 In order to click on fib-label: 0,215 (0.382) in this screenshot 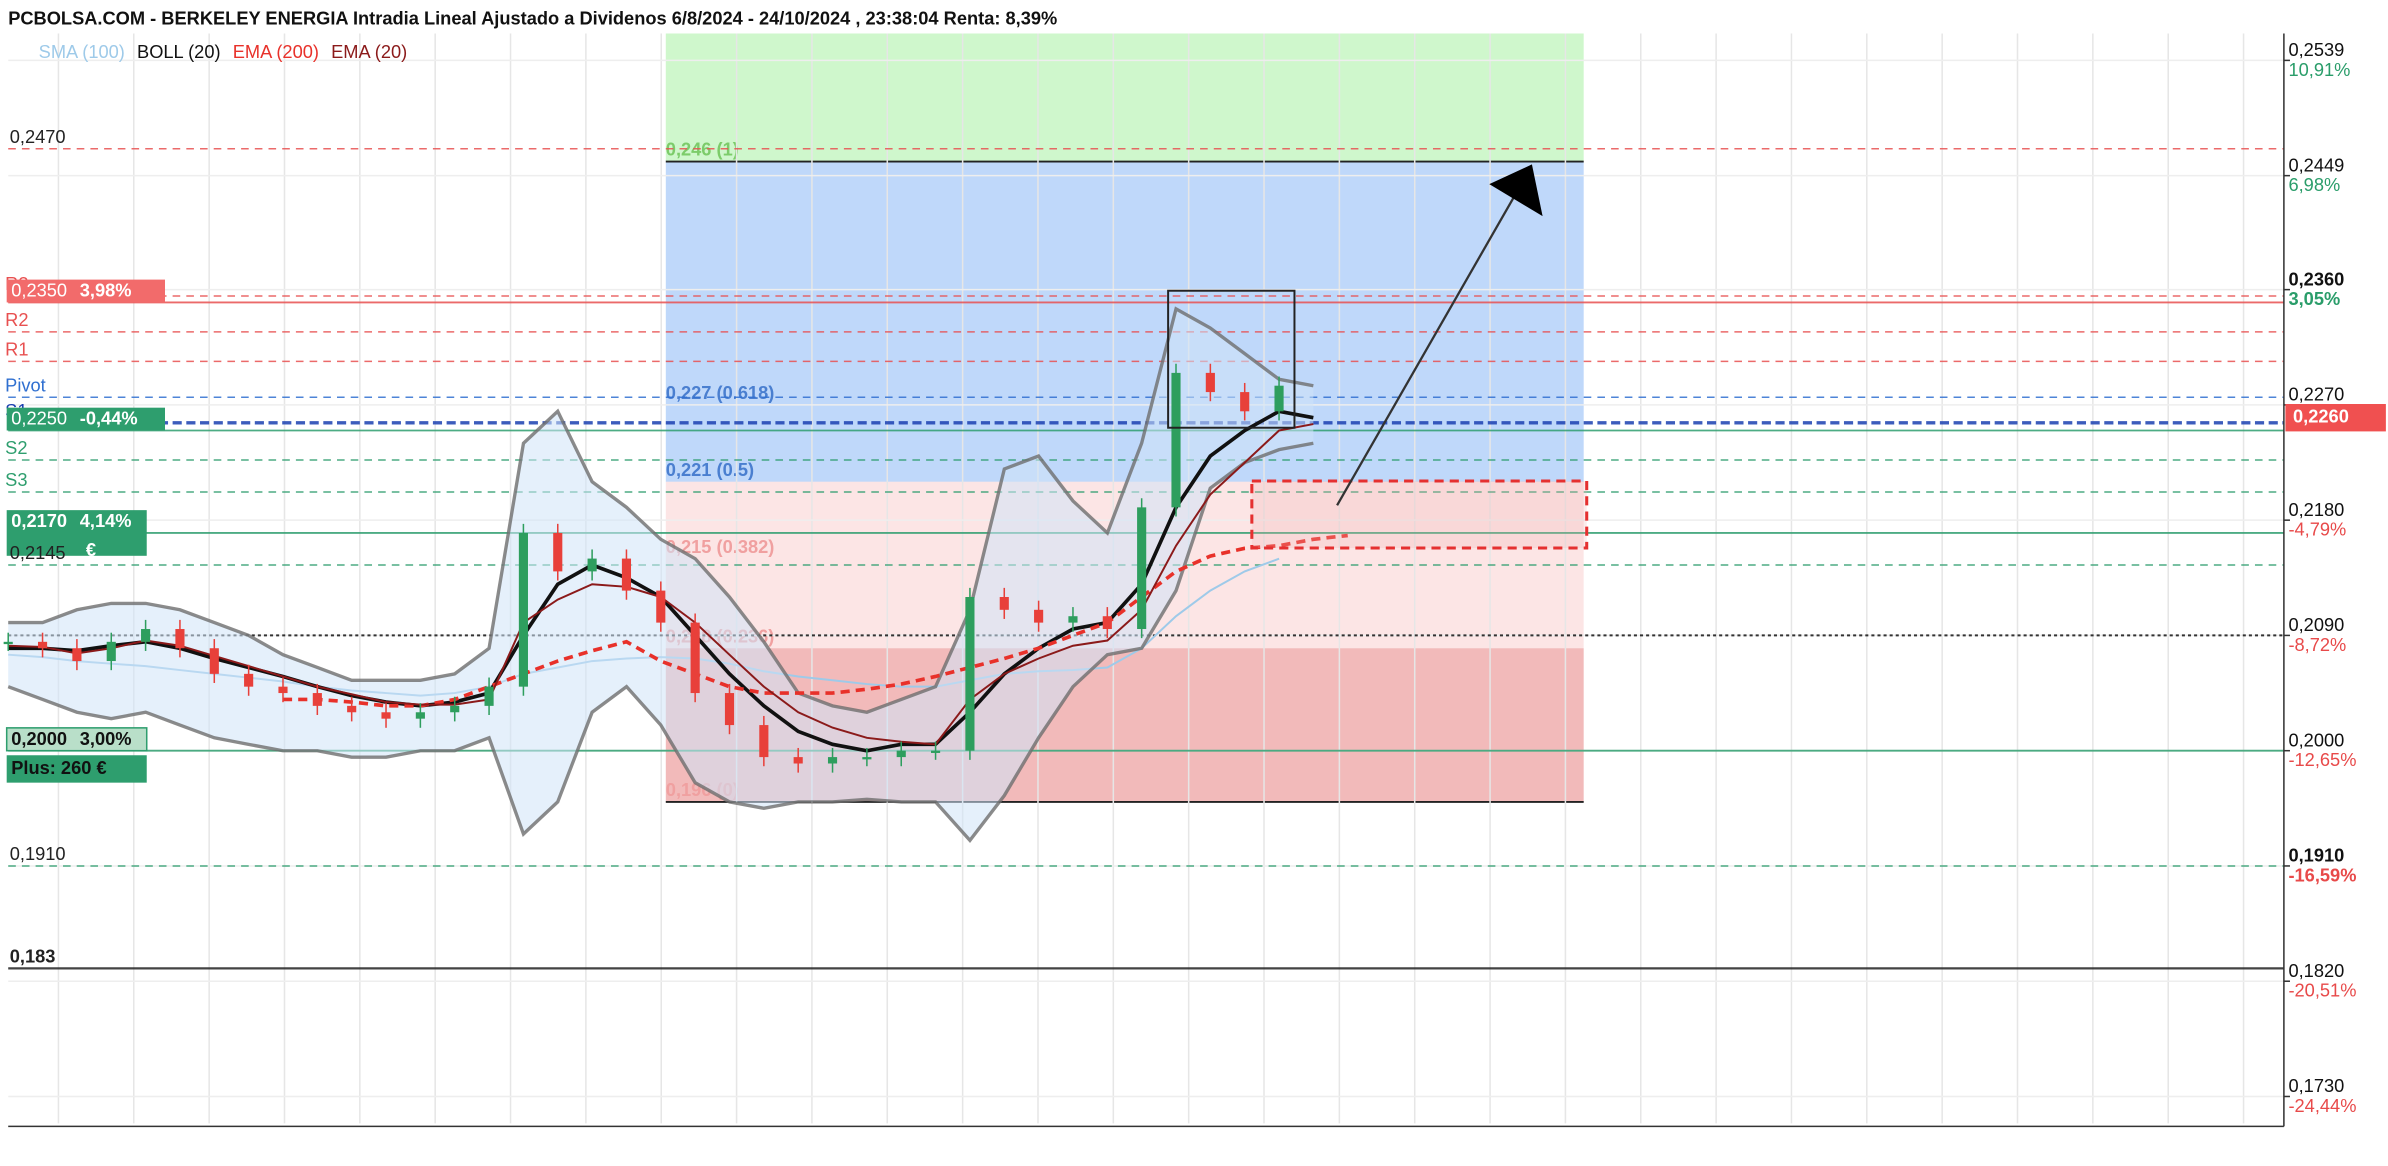, I will do `click(720, 546)`.